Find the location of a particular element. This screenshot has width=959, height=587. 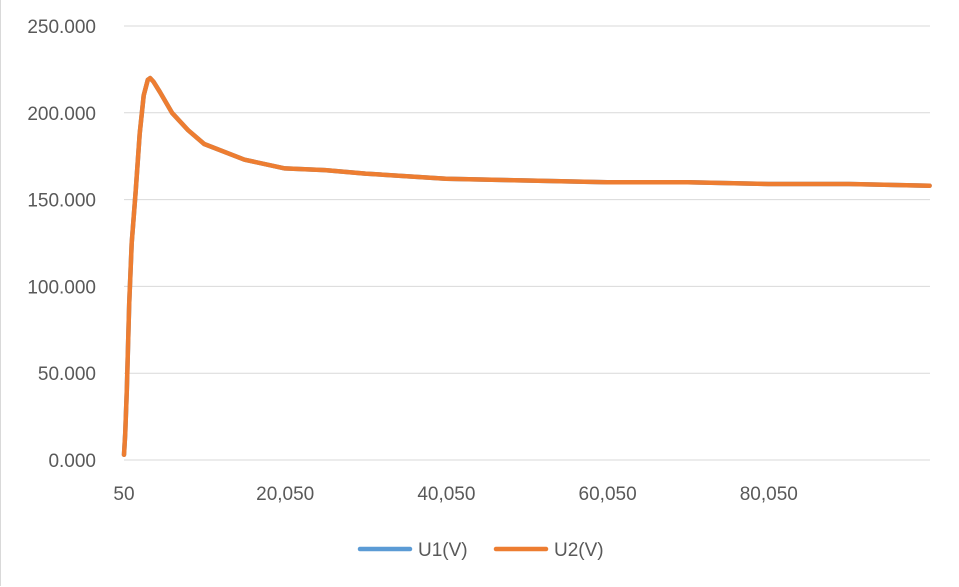

x-axis-tick-labels: 50 20,050 40,050 60,050 80,050 is located at coordinates (455, 494).